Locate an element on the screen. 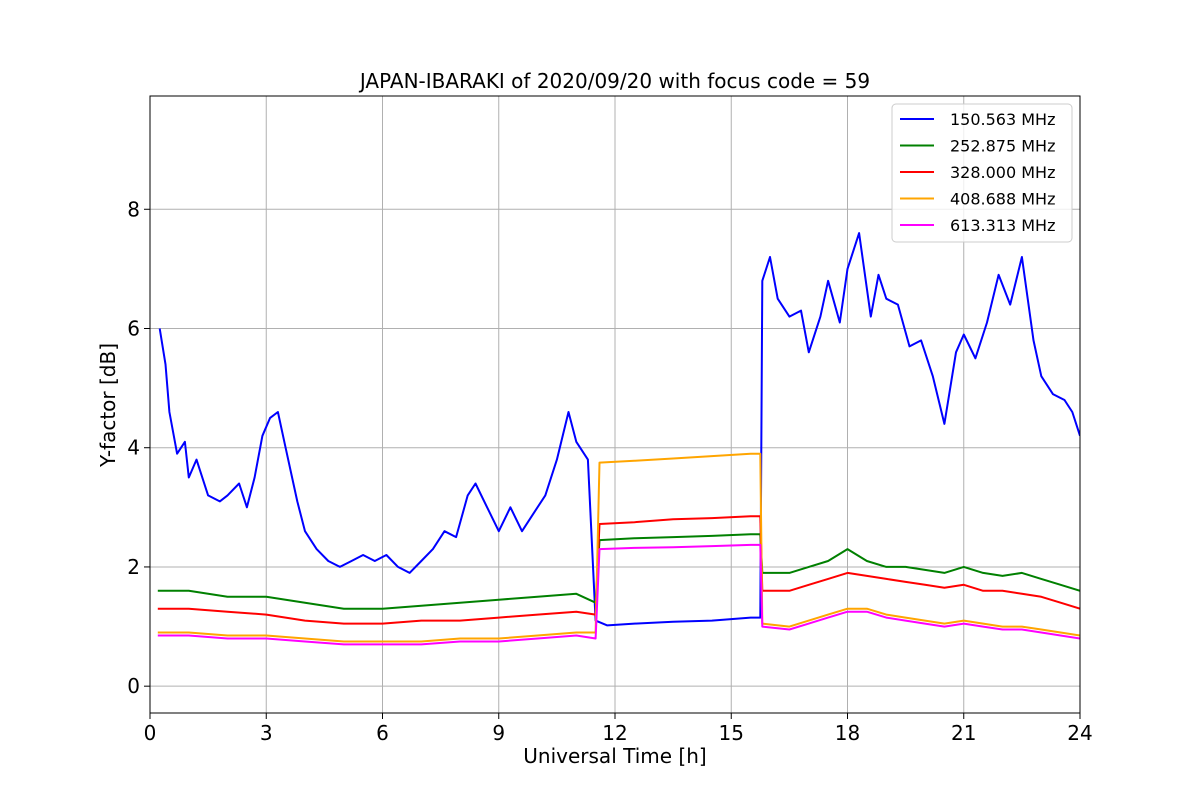  x-tick-label: 3 is located at coordinates (266, 733).